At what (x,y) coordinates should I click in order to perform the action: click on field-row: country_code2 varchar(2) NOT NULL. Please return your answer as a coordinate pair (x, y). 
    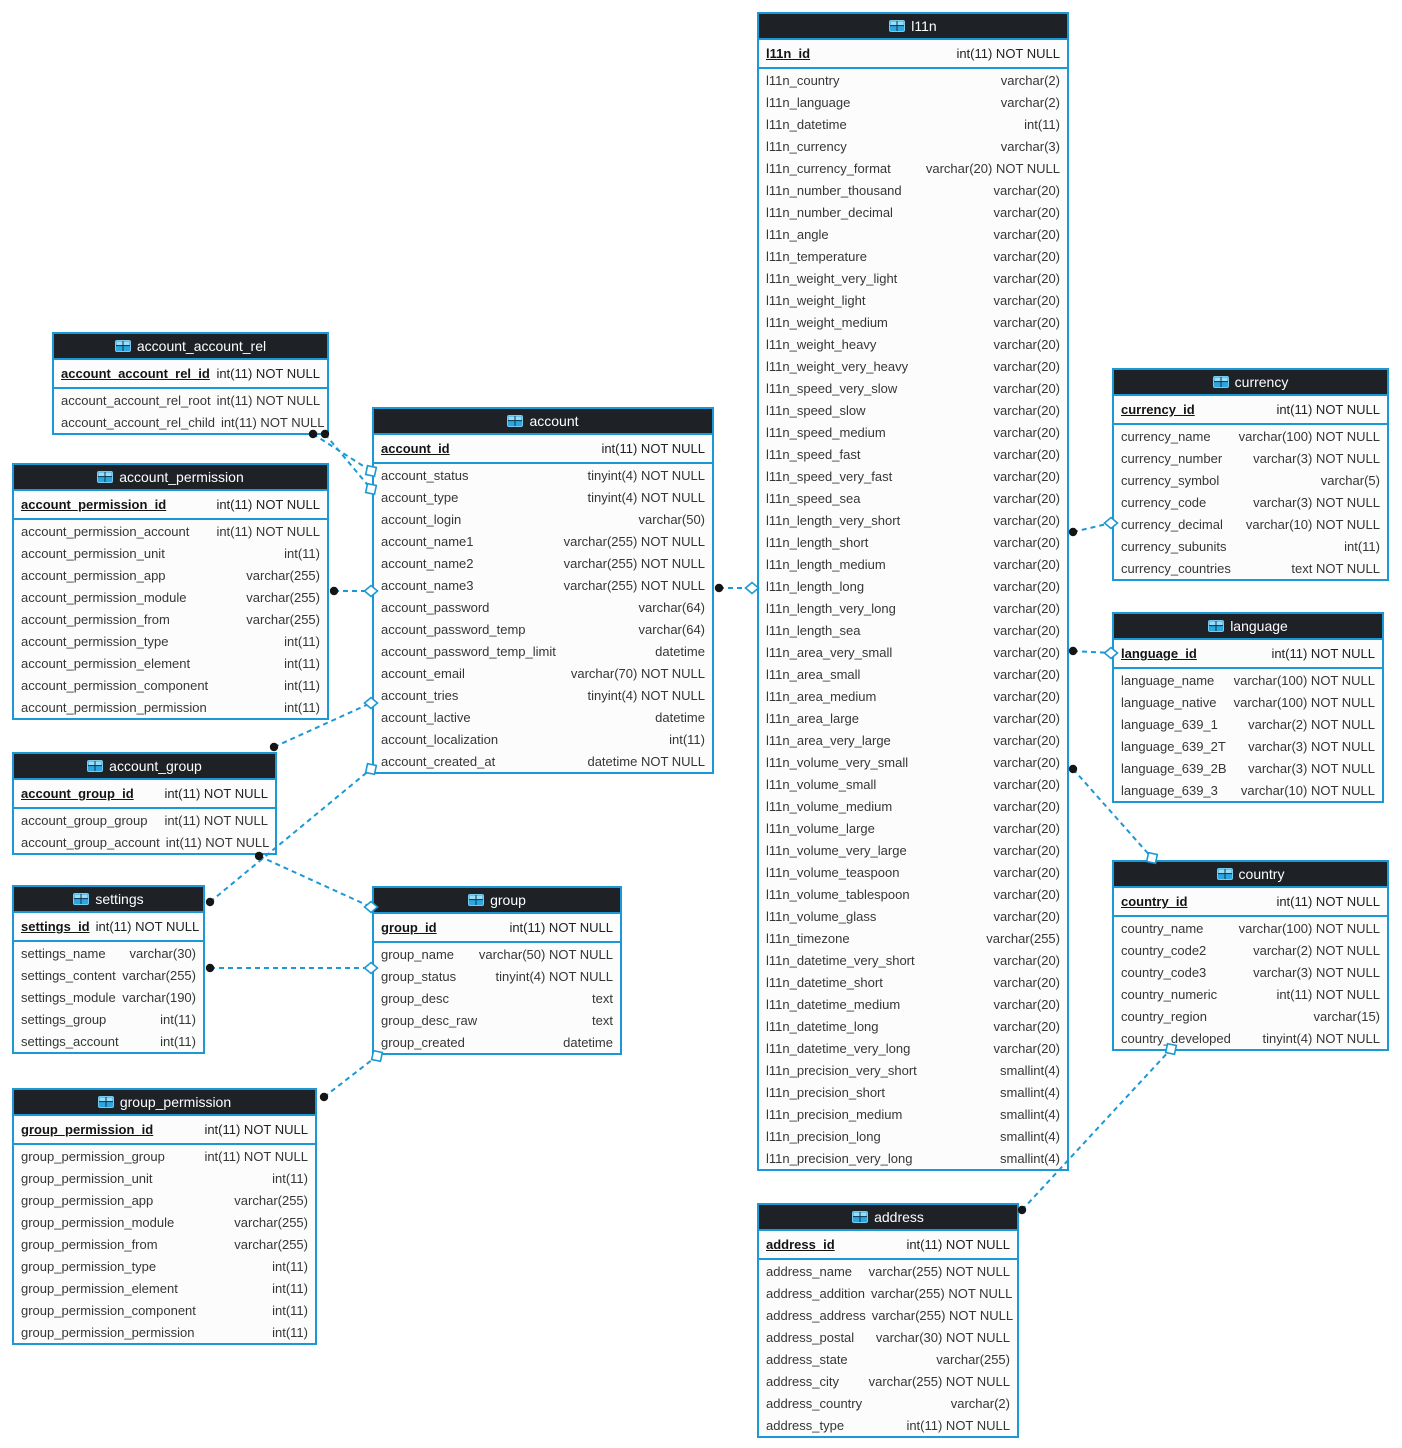
    Looking at the image, I should click on (1250, 950).